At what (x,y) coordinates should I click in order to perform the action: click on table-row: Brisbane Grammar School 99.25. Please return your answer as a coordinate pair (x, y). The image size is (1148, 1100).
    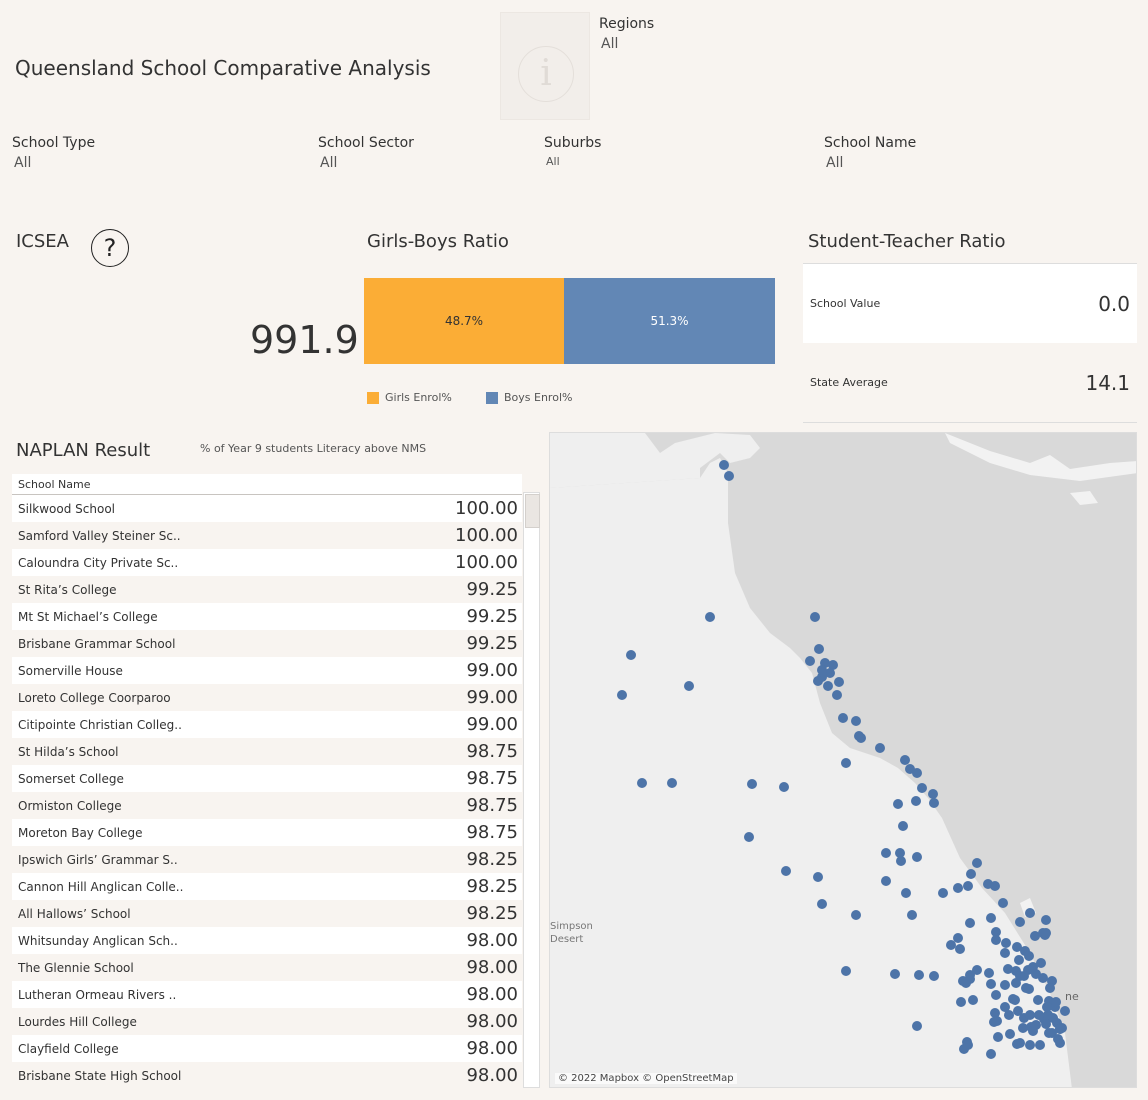
    Looking at the image, I should click on (267, 643).